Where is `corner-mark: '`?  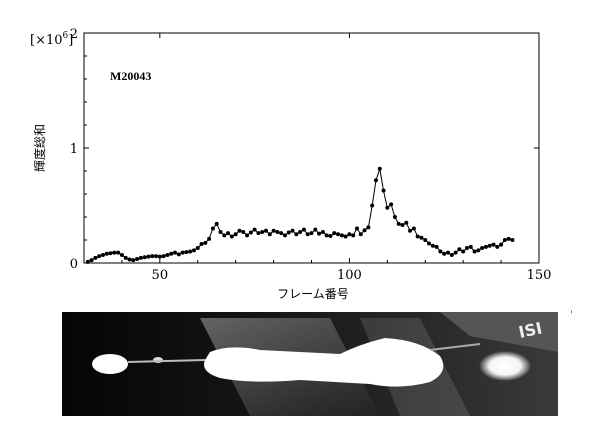
corner-mark: ' is located at coordinates (571, 315).